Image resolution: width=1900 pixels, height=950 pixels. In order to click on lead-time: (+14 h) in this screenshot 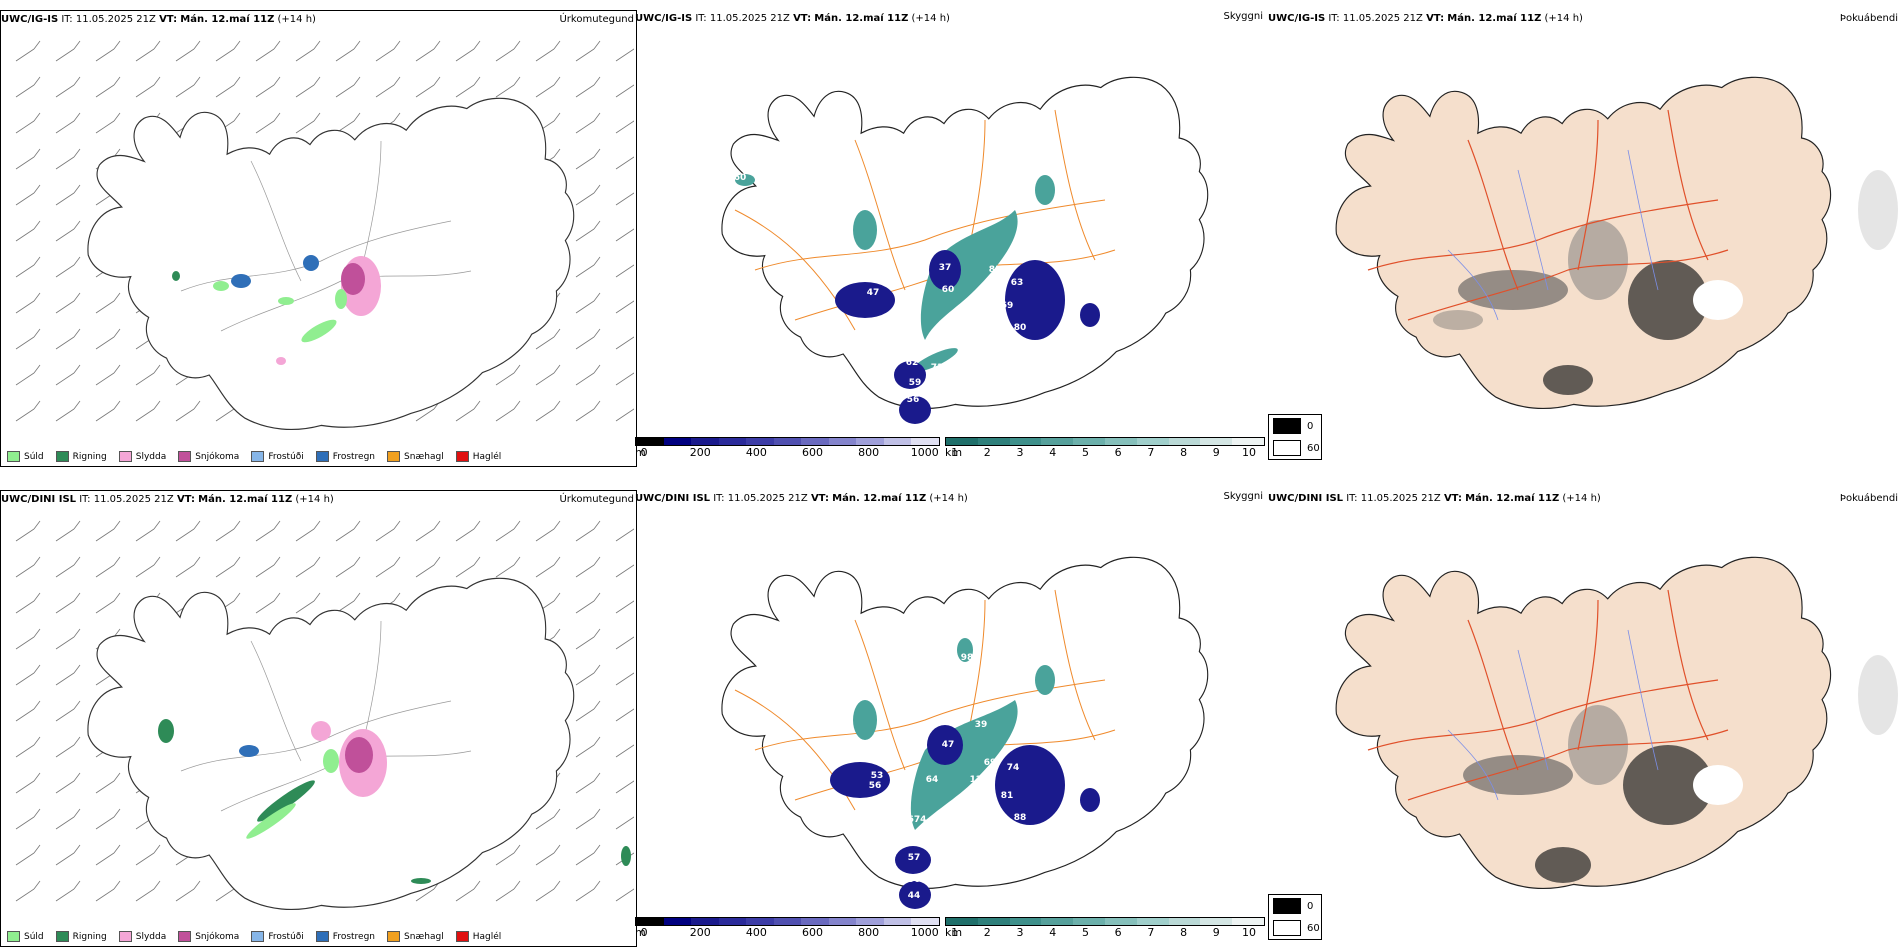, I will do `click(948, 498)`.